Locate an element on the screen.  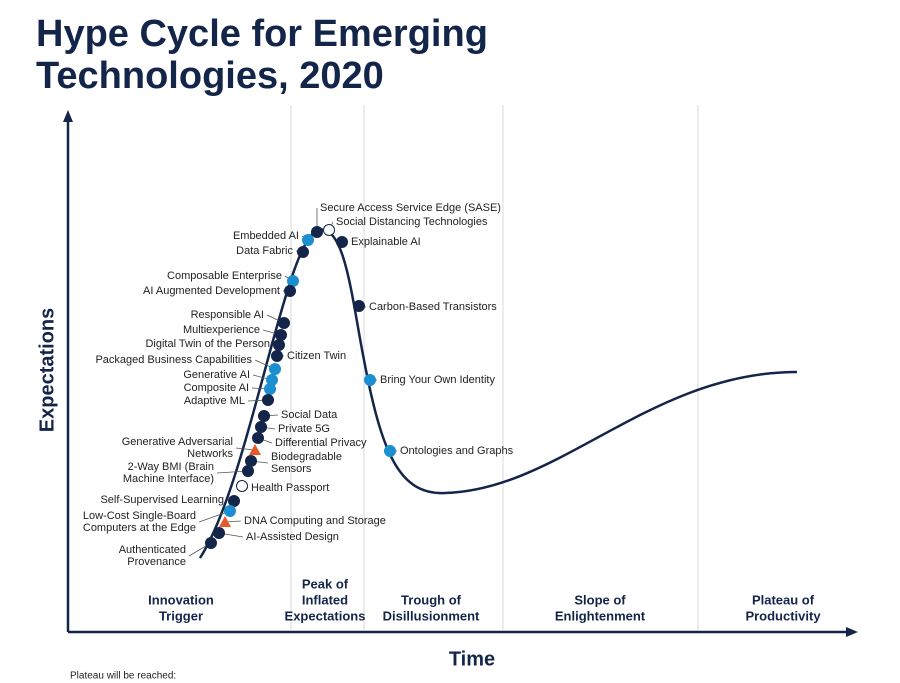
technology-label: Provenance is located at coordinates (156, 562).